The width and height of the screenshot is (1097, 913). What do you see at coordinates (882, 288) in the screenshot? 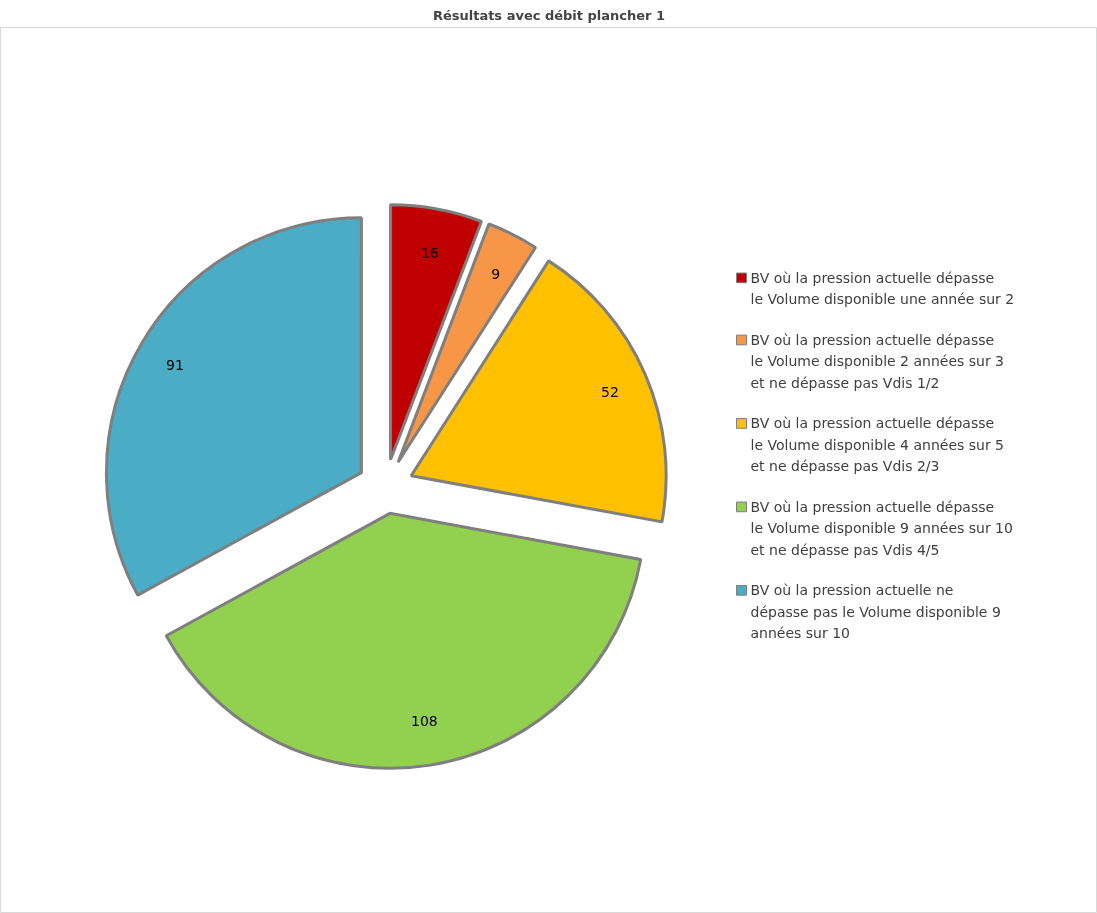
I see `legend-label: BV où la pression actuelle dépasse le Volume disponible une année sur 2` at bounding box center [882, 288].